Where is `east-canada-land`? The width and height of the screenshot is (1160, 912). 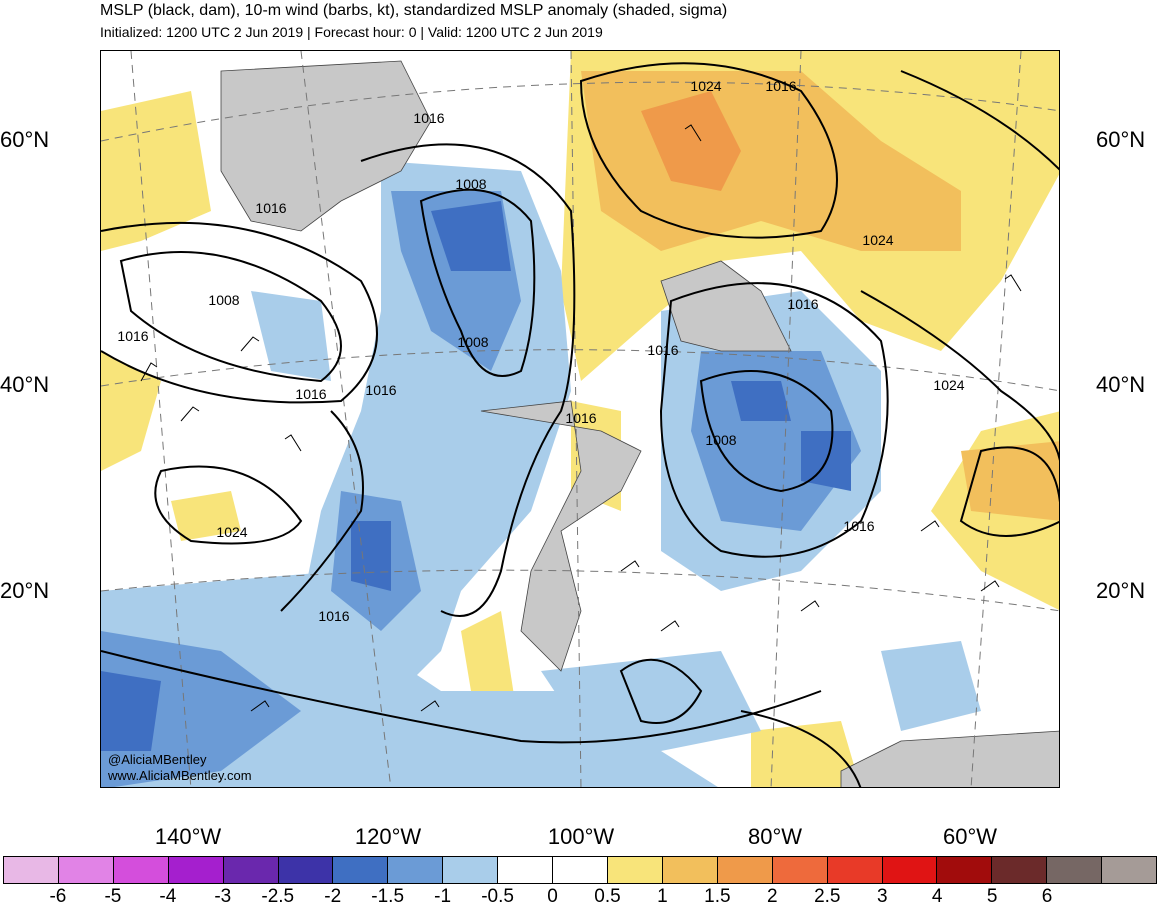 east-canada-land is located at coordinates (726, 306).